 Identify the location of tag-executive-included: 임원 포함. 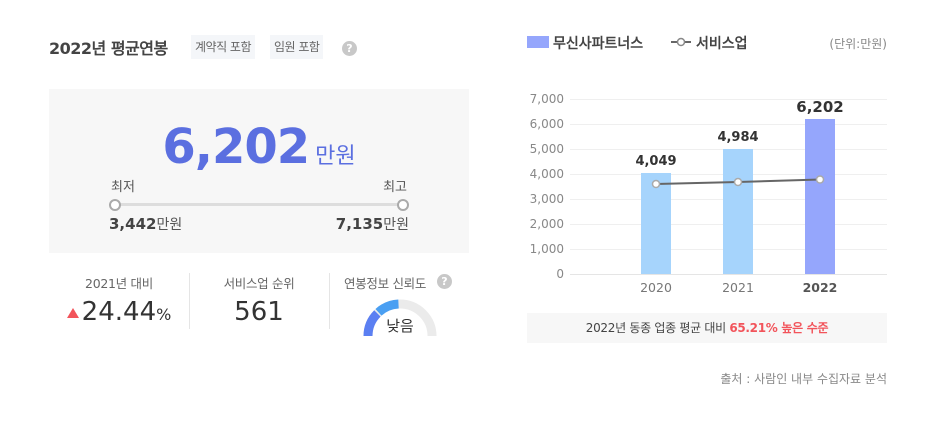
(297, 47).